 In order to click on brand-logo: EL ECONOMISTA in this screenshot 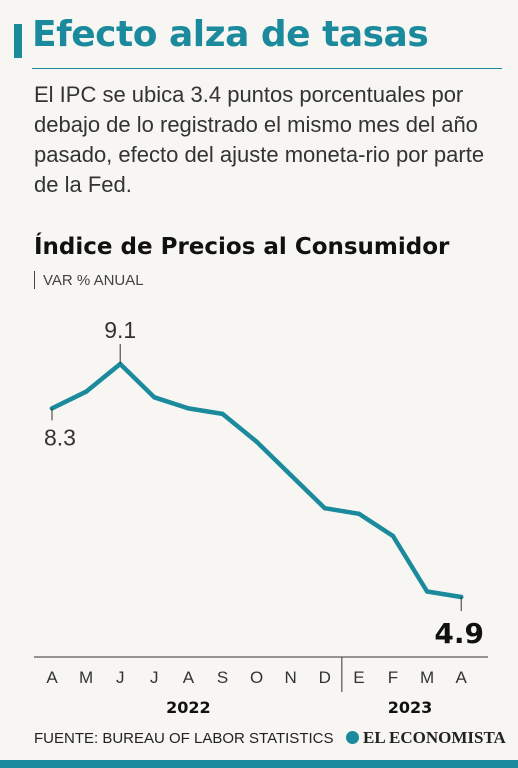, I will do `click(426, 738)`.